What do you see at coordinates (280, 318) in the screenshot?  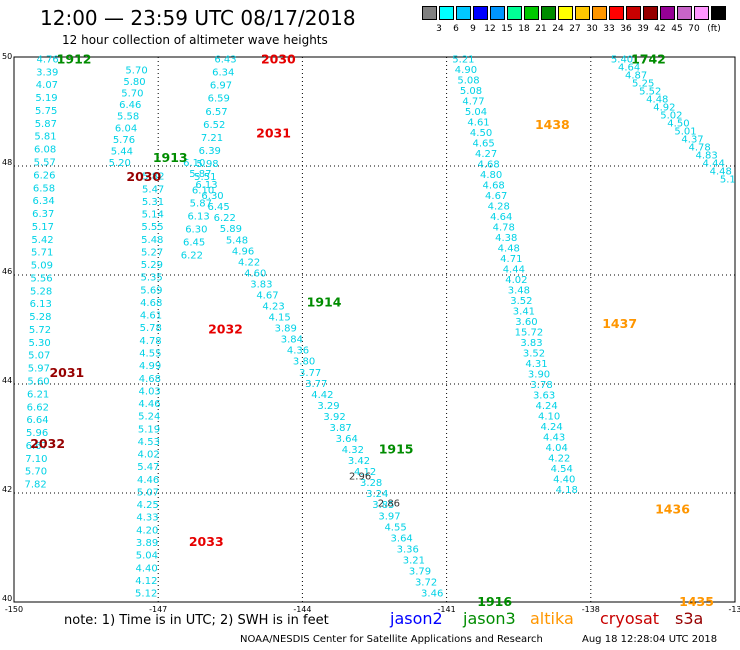 I see `swh-value: 4.15` at bounding box center [280, 318].